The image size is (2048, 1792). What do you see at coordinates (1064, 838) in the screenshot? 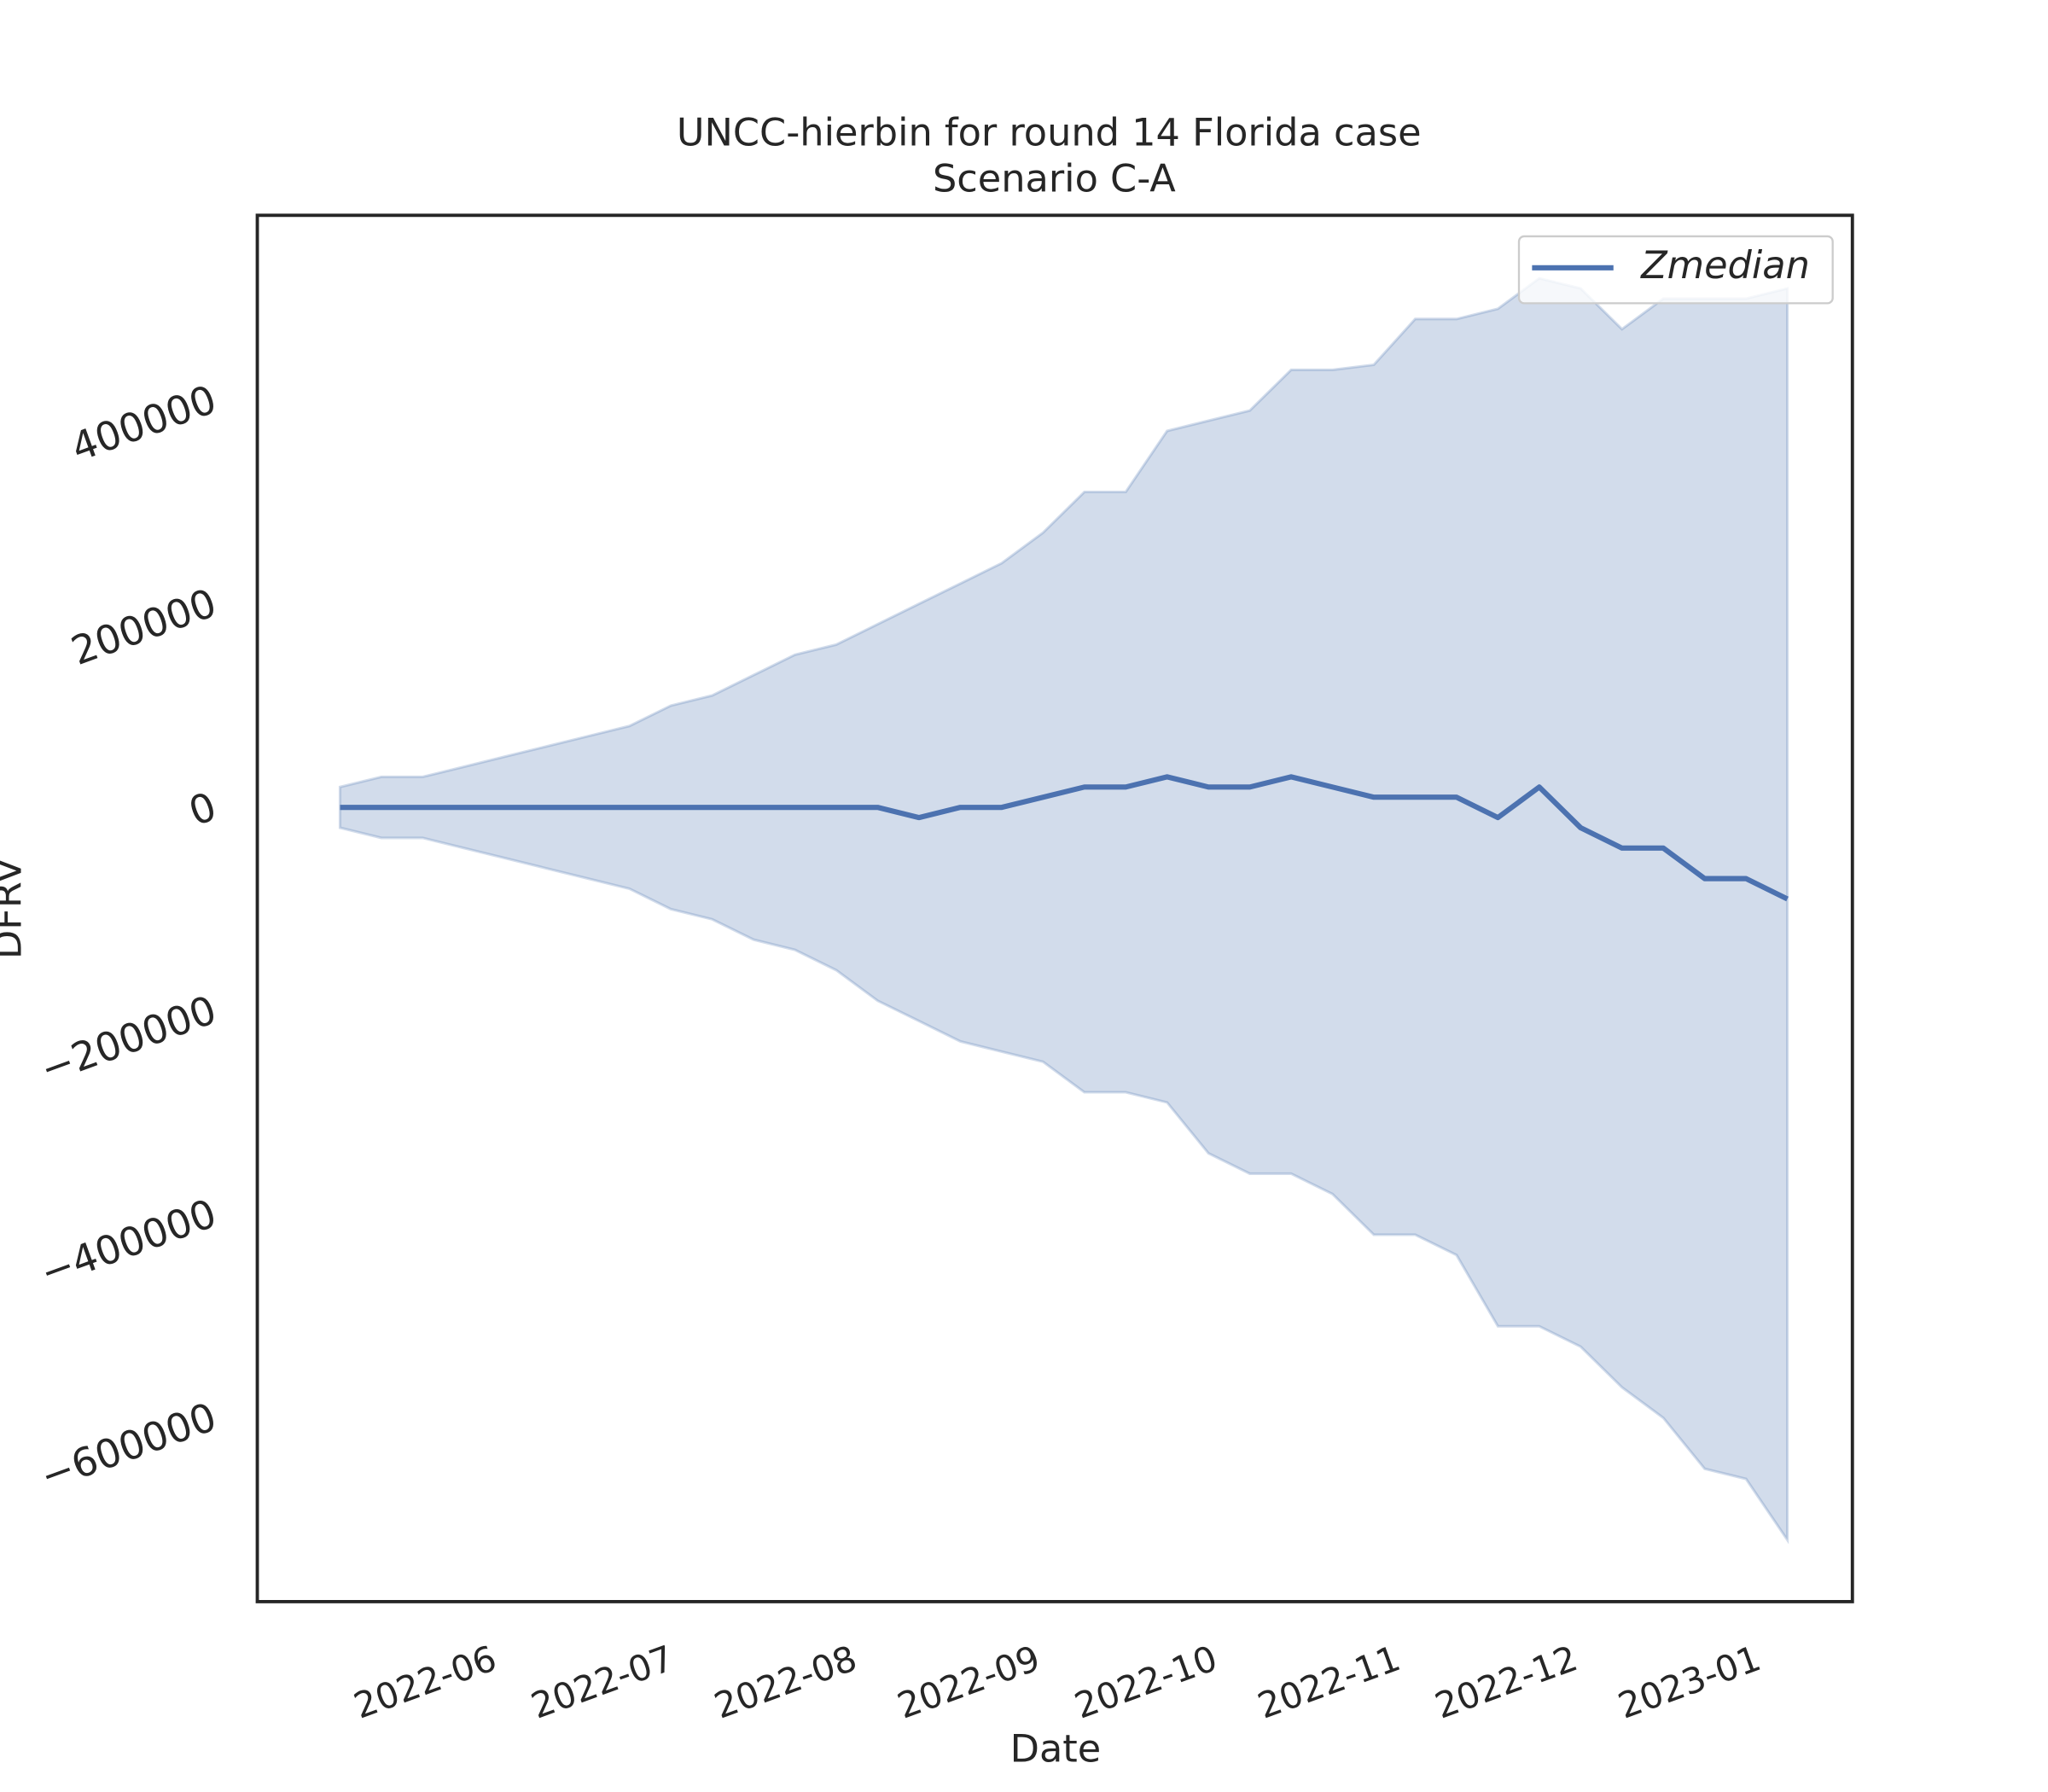
I see `line` at bounding box center [1064, 838].